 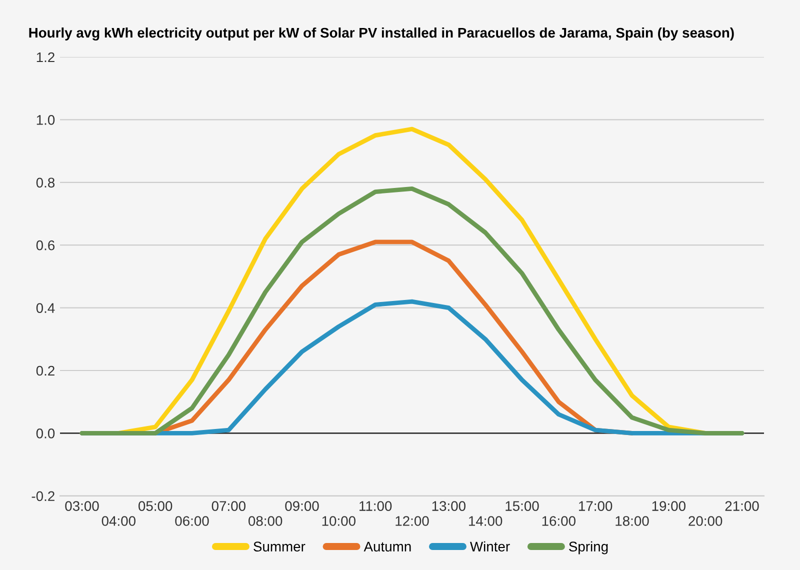 I want to click on x-tick-label: 04:00, so click(x=119, y=521).